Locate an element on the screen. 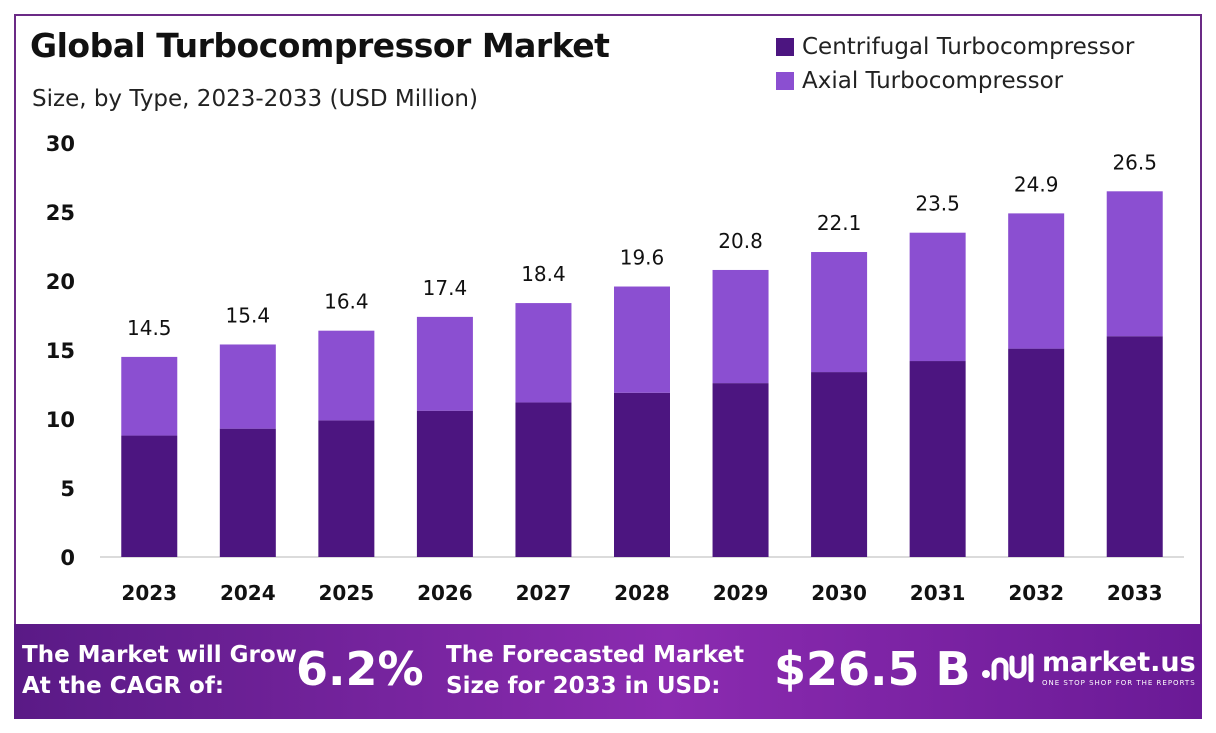 This screenshot has height=733, width=1216. x-tick-label: 2032 is located at coordinates (1036, 593).